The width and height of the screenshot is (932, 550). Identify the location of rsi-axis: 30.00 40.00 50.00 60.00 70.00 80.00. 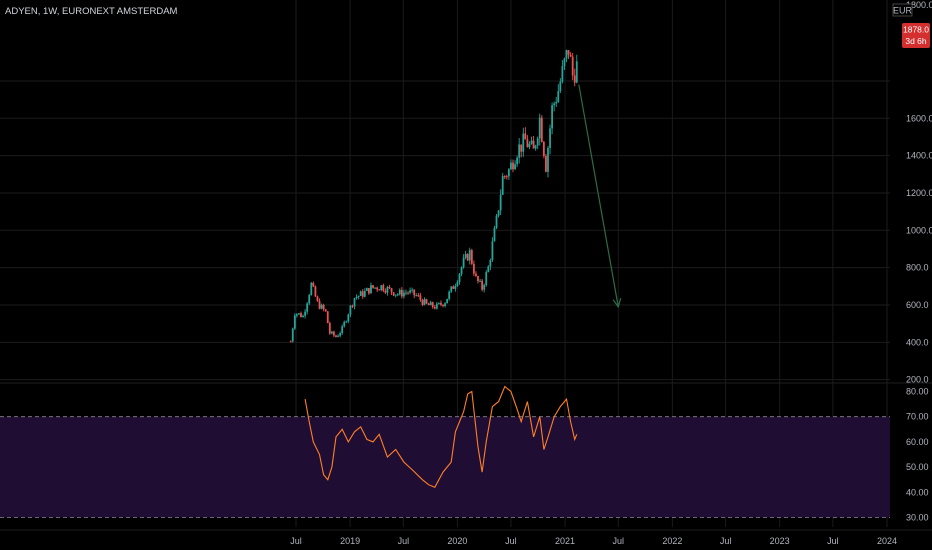
(917, 455).